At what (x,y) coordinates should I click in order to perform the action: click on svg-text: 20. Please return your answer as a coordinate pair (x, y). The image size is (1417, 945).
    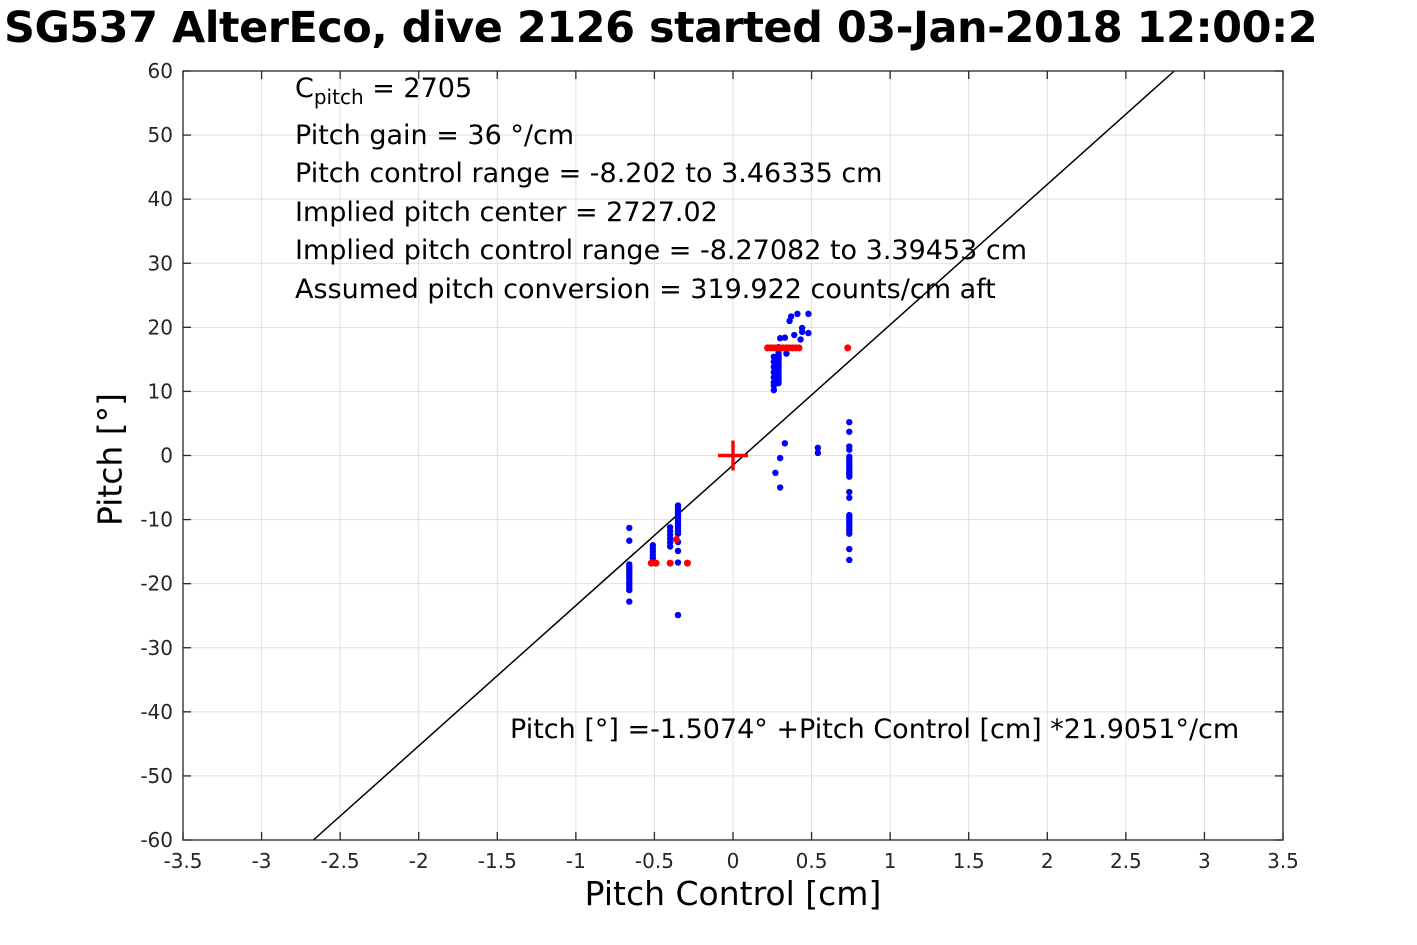
    Looking at the image, I should click on (160, 327).